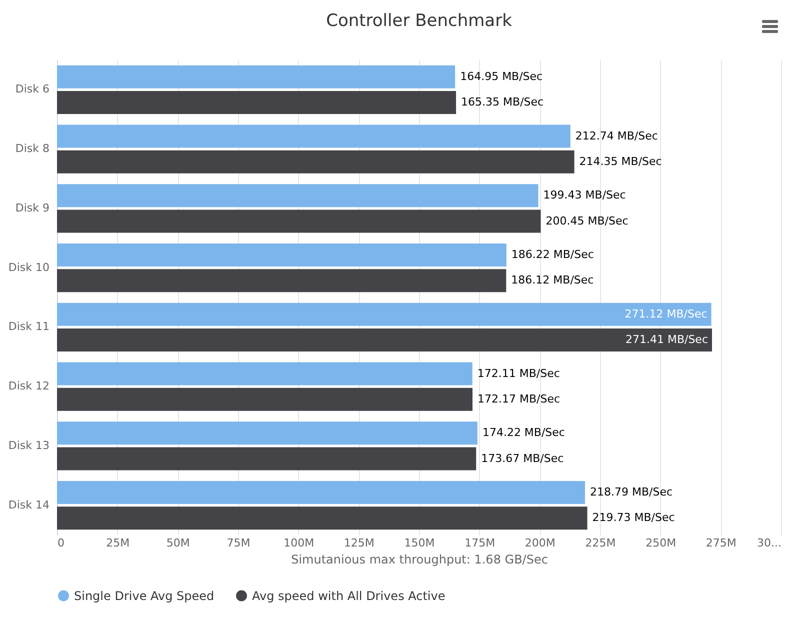 The height and width of the screenshot is (627, 796). Describe the element at coordinates (587, 221) in the screenshot. I see `data-label: 200.45 MB/Sec` at that location.